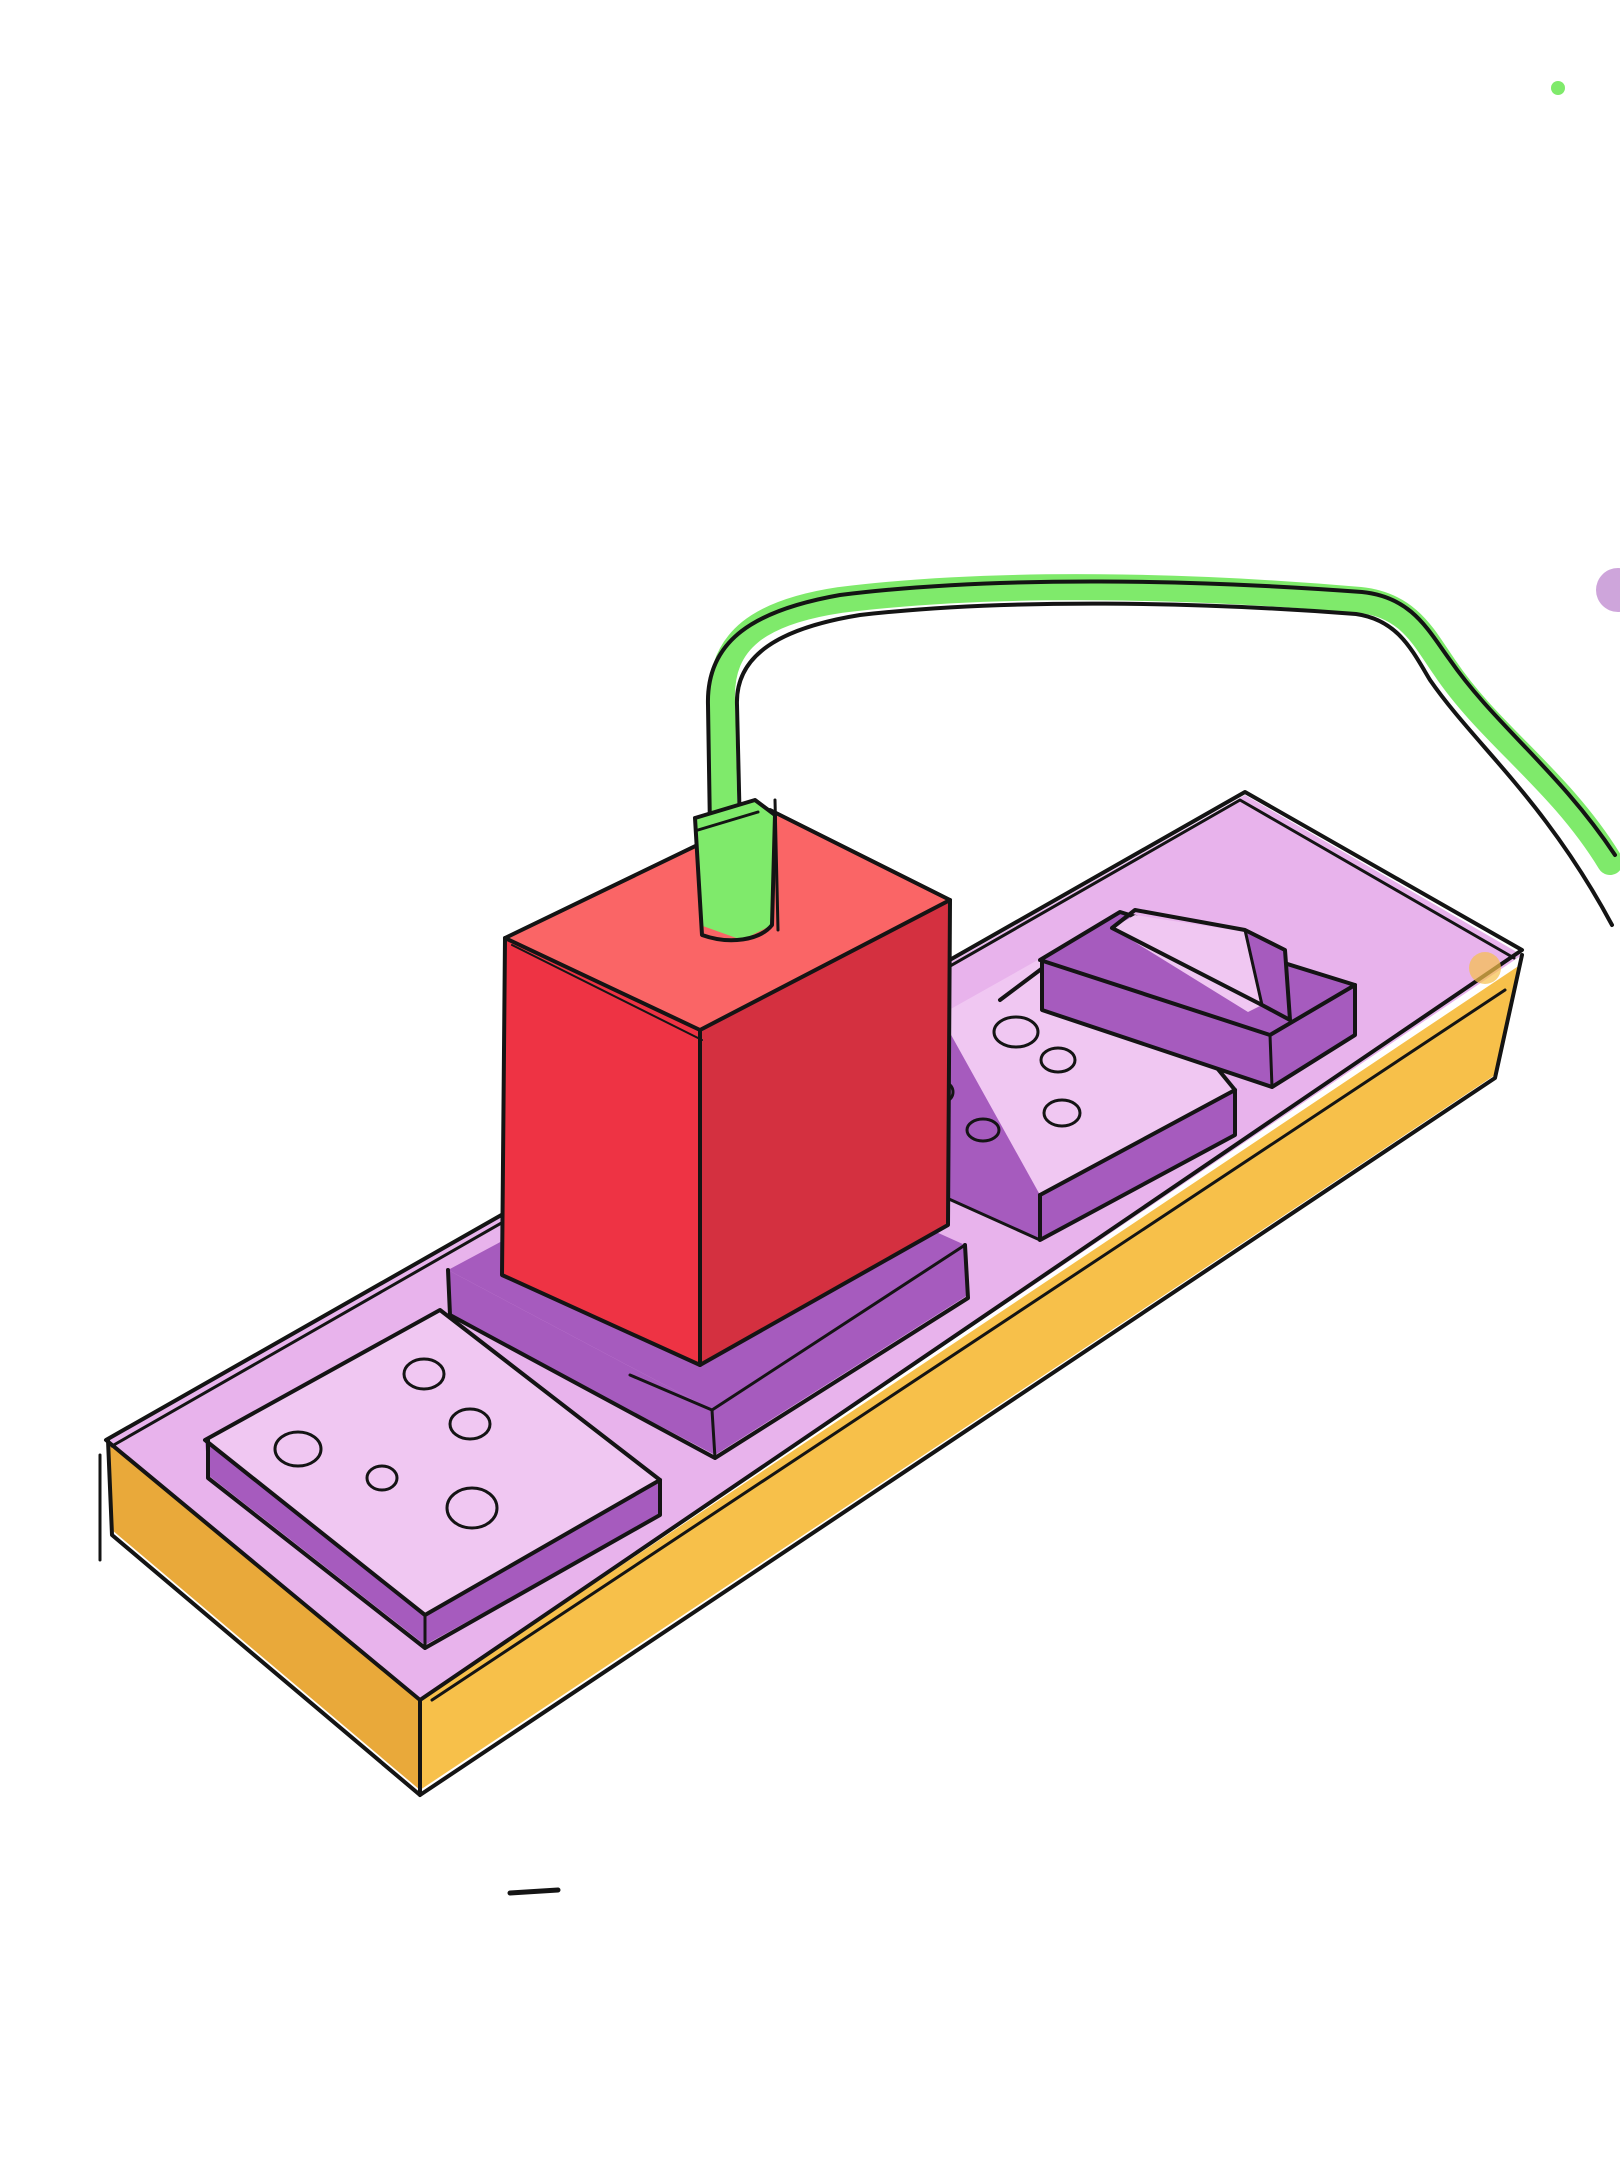  What do you see at coordinates (386, 1443) in the screenshot?
I see `outlet-left-holes` at bounding box center [386, 1443].